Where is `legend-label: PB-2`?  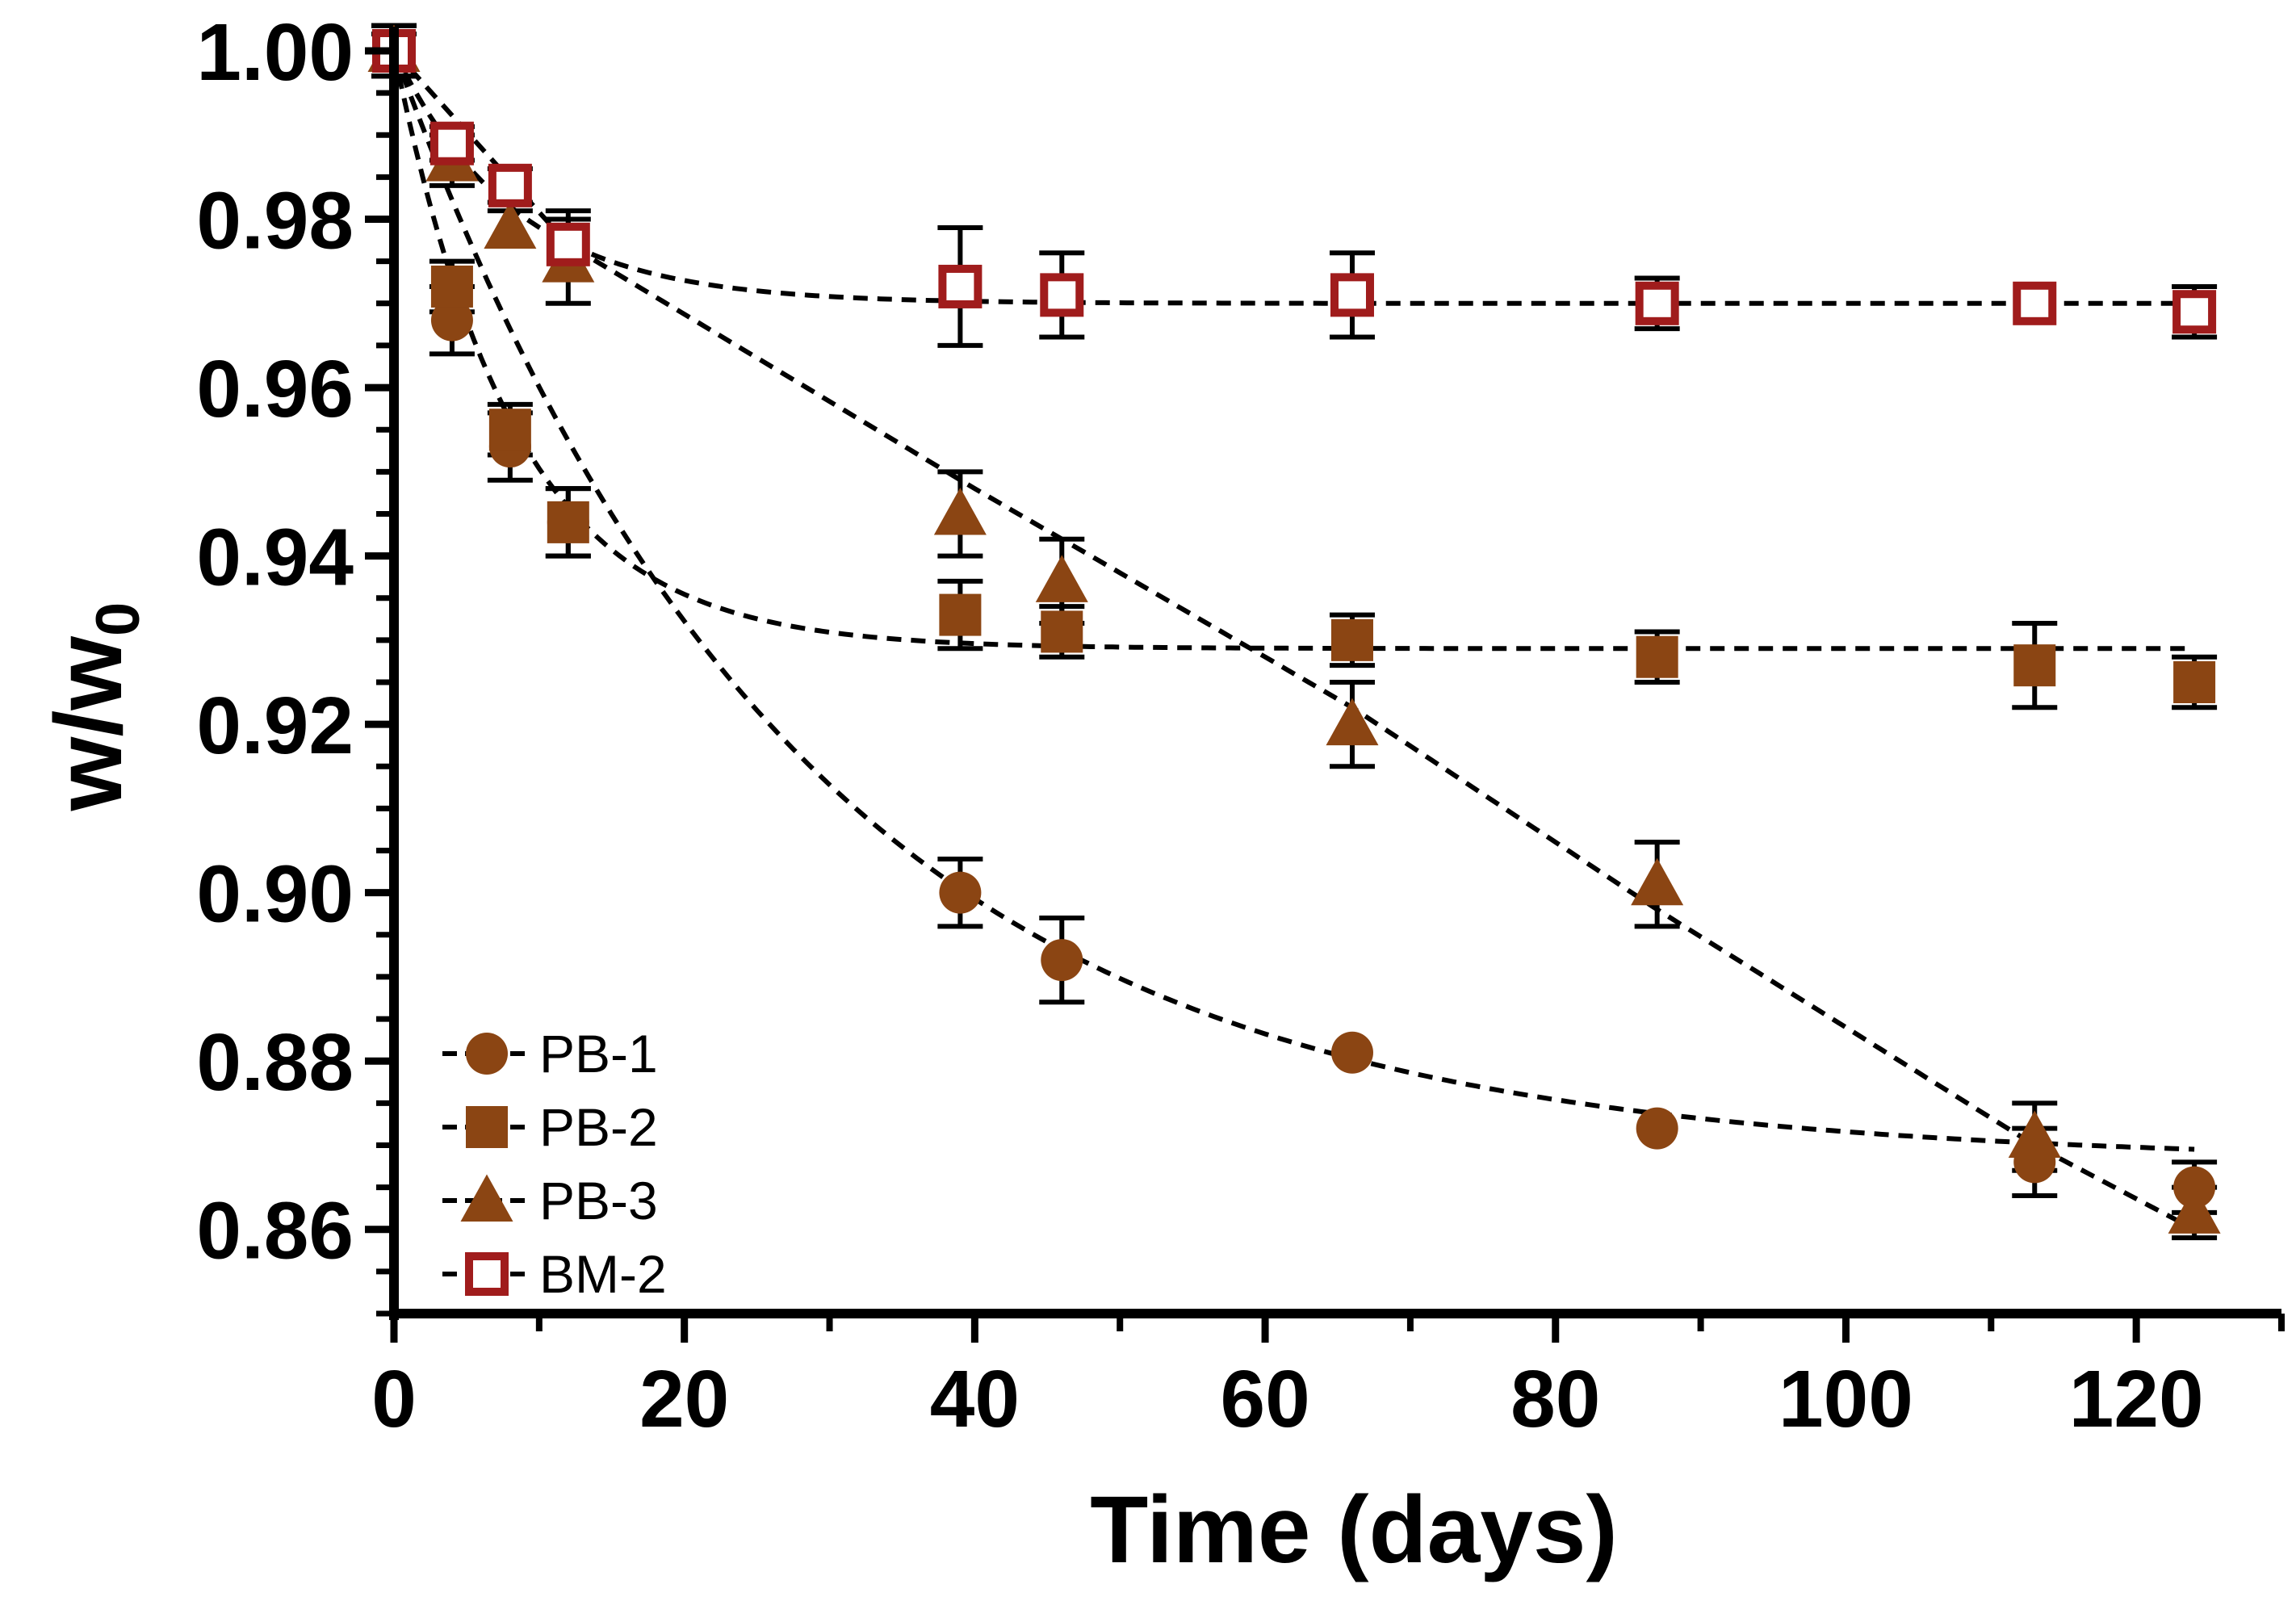 legend-label: PB-2 is located at coordinates (598, 1127).